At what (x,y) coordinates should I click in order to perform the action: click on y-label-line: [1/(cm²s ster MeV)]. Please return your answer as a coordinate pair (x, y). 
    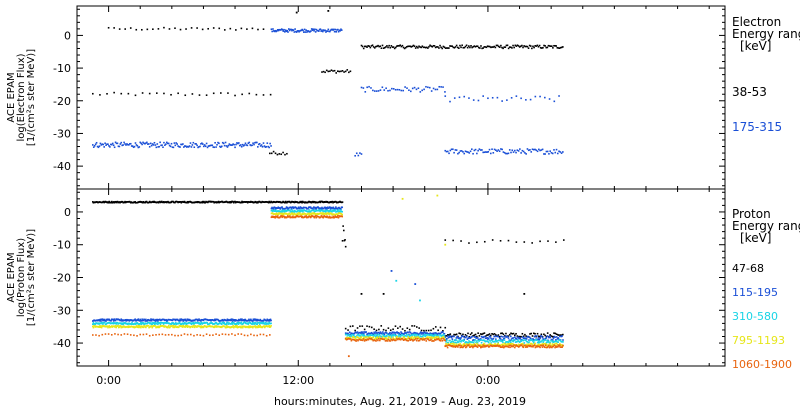
    Looking at the image, I should click on (31, 277).